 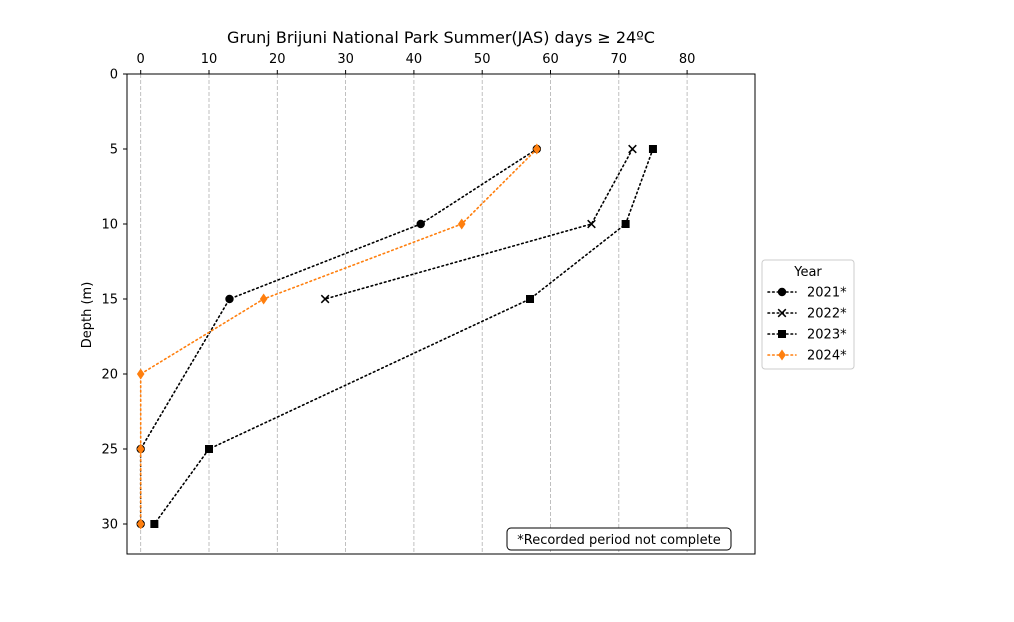 I want to click on series-2022, so click(x=478, y=224).